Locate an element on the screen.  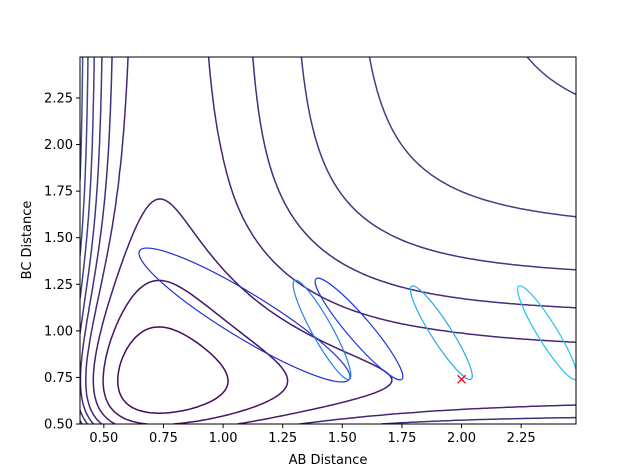
marker-stroke is located at coordinates (462, 379).